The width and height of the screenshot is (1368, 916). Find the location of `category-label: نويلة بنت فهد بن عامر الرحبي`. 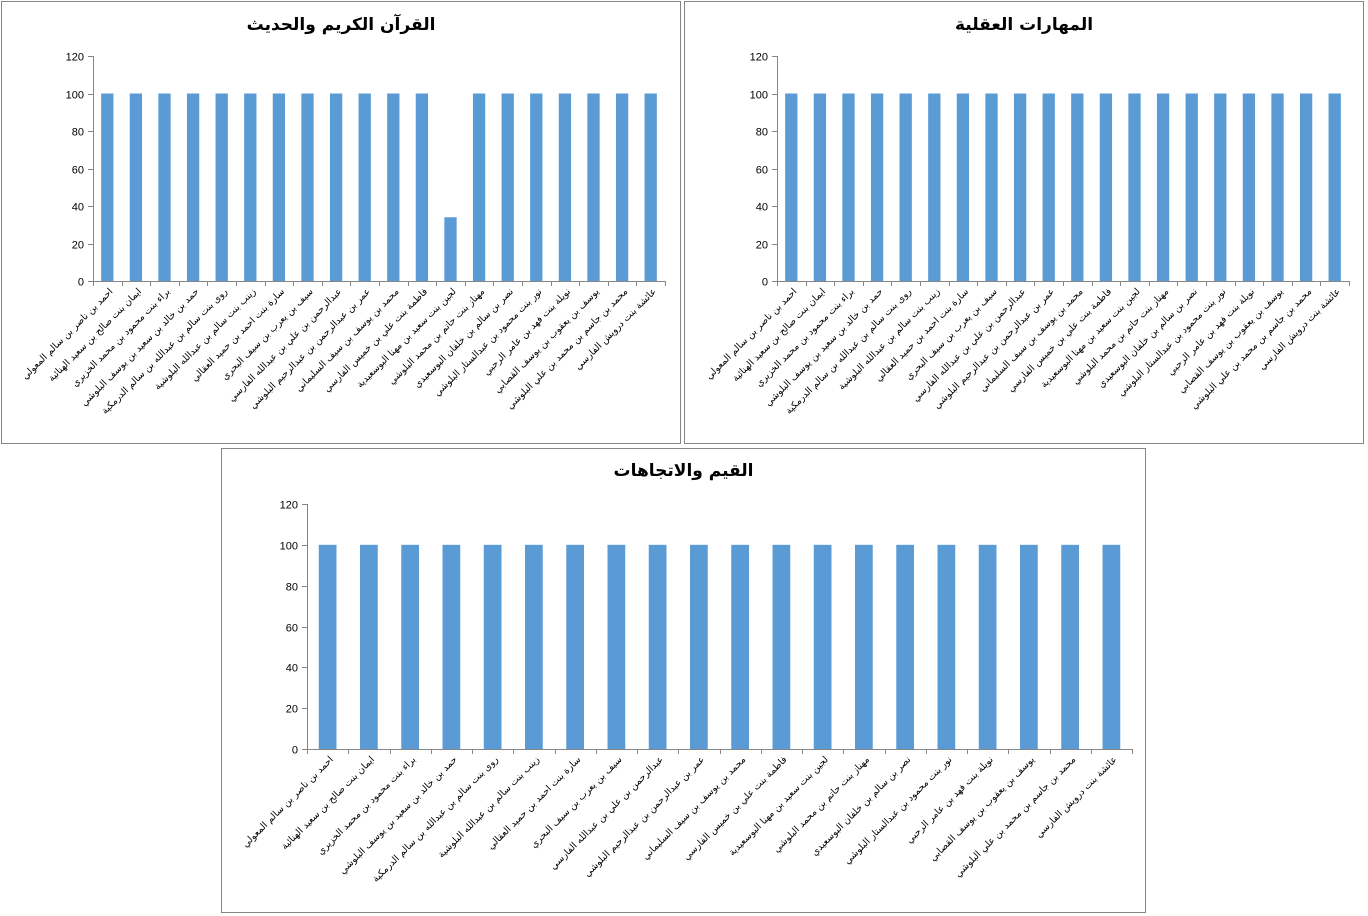

category-label: نويلة بنت فهد بن عامر الرحبي is located at coordinates (950, 800).